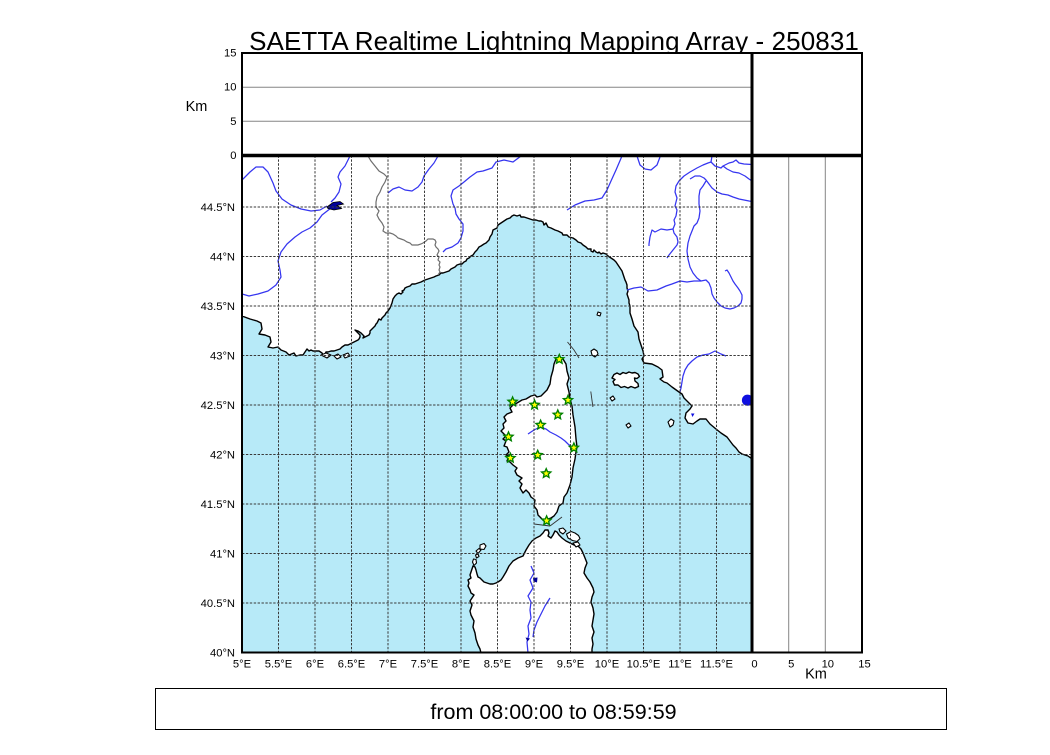 The image size is (1050, 755). I want to click on svg-text: 7°E, so click(388, 665).